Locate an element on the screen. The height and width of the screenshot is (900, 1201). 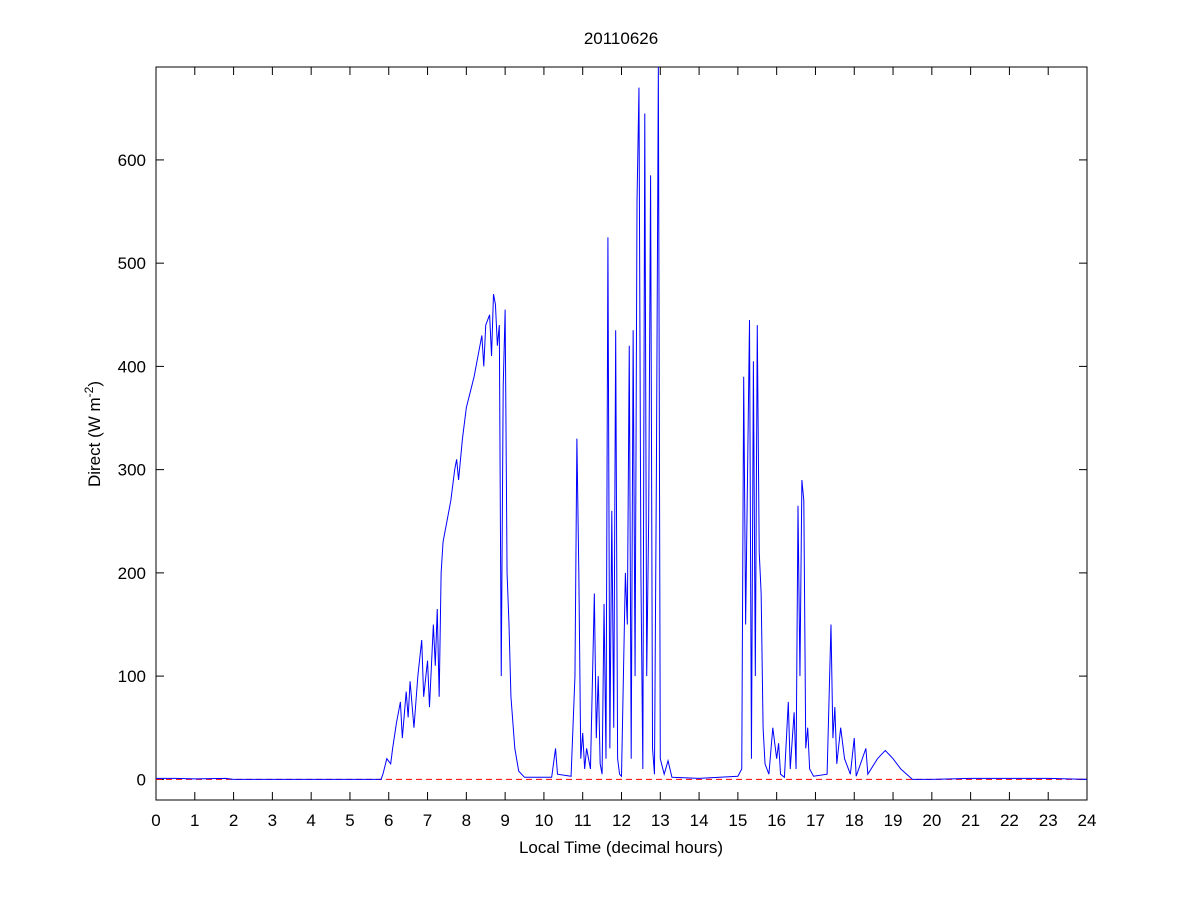
x-tick-label: 11 is located at coordinates (583, 820).